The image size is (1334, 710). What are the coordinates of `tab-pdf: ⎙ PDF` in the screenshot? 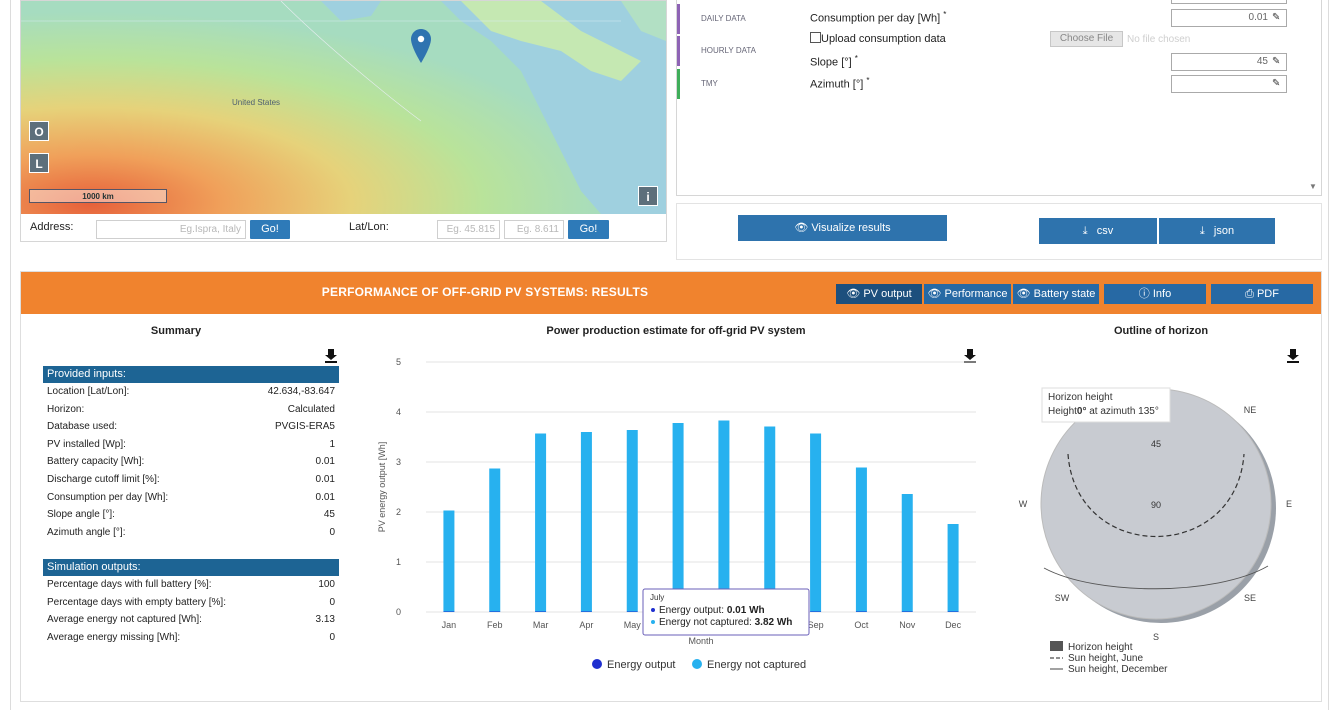 It's located at (1262, 294).